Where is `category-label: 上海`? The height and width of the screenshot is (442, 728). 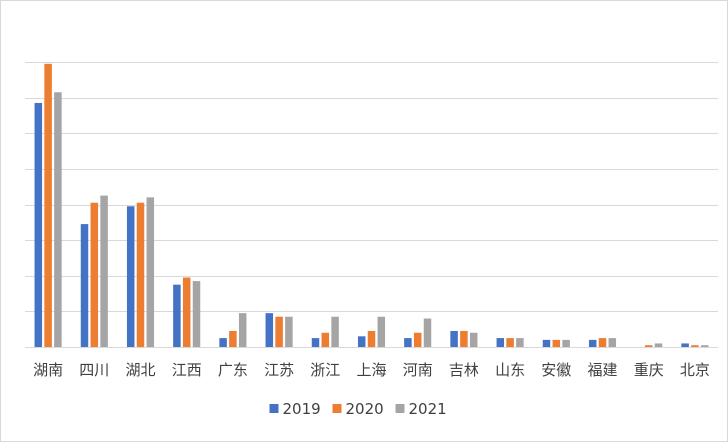
category-label: 上海 is located at coordinates (371, 370).